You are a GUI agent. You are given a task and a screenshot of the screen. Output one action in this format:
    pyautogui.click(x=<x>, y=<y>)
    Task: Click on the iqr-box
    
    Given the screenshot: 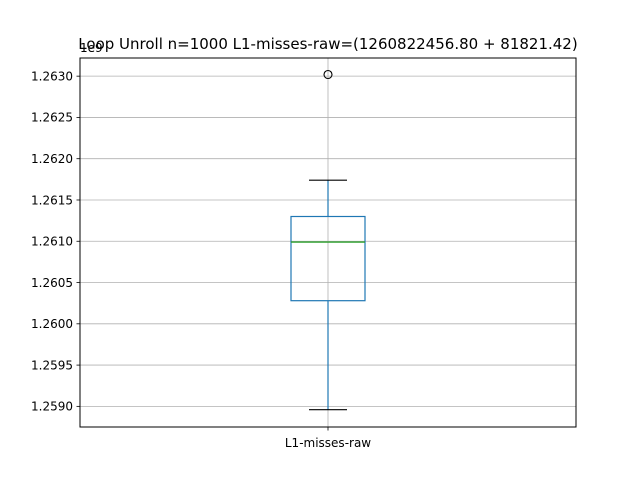 What is the action you would take?
    pyautogui.click(x=328, y=258)
    